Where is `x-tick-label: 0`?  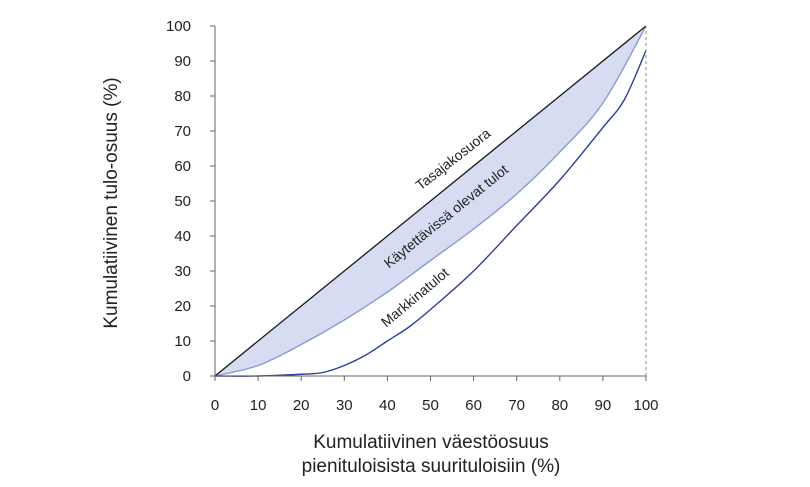
x-tick-label: 0 is located at coordinates (215, 405).